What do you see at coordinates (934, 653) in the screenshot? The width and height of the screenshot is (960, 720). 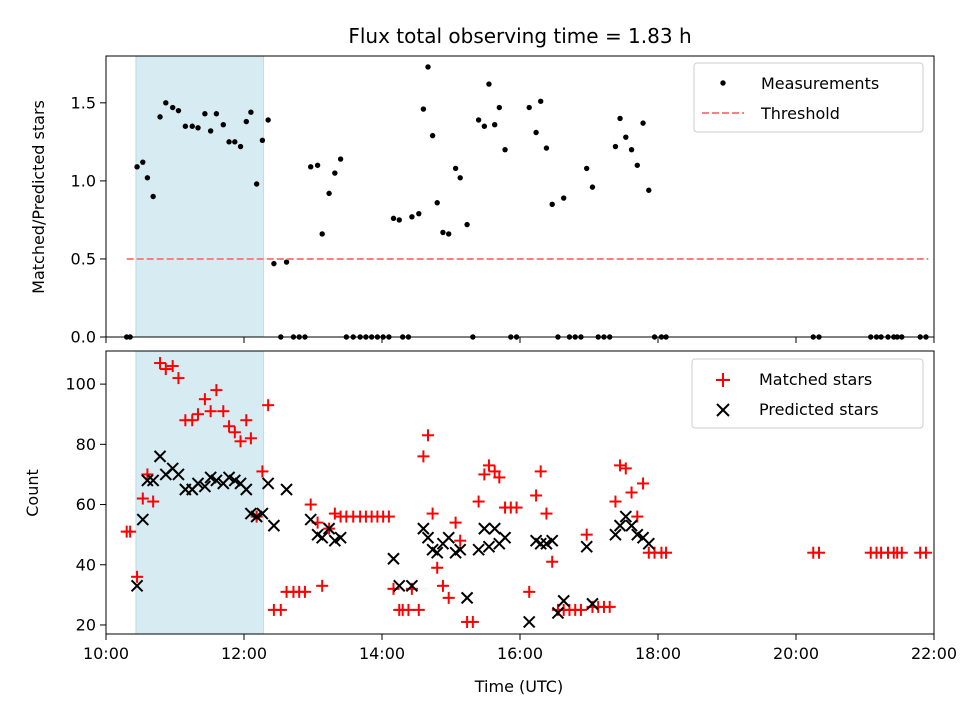 I see `x-tick-label: 22:00` at bounding box center [934, 653].